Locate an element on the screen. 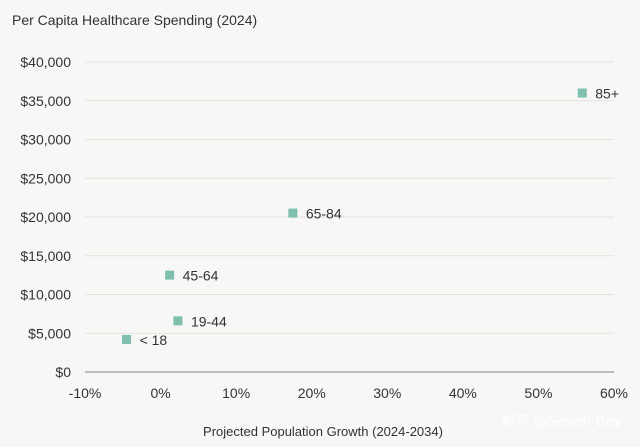  x-tick-label: -10% is located at coordinates (85, 393).